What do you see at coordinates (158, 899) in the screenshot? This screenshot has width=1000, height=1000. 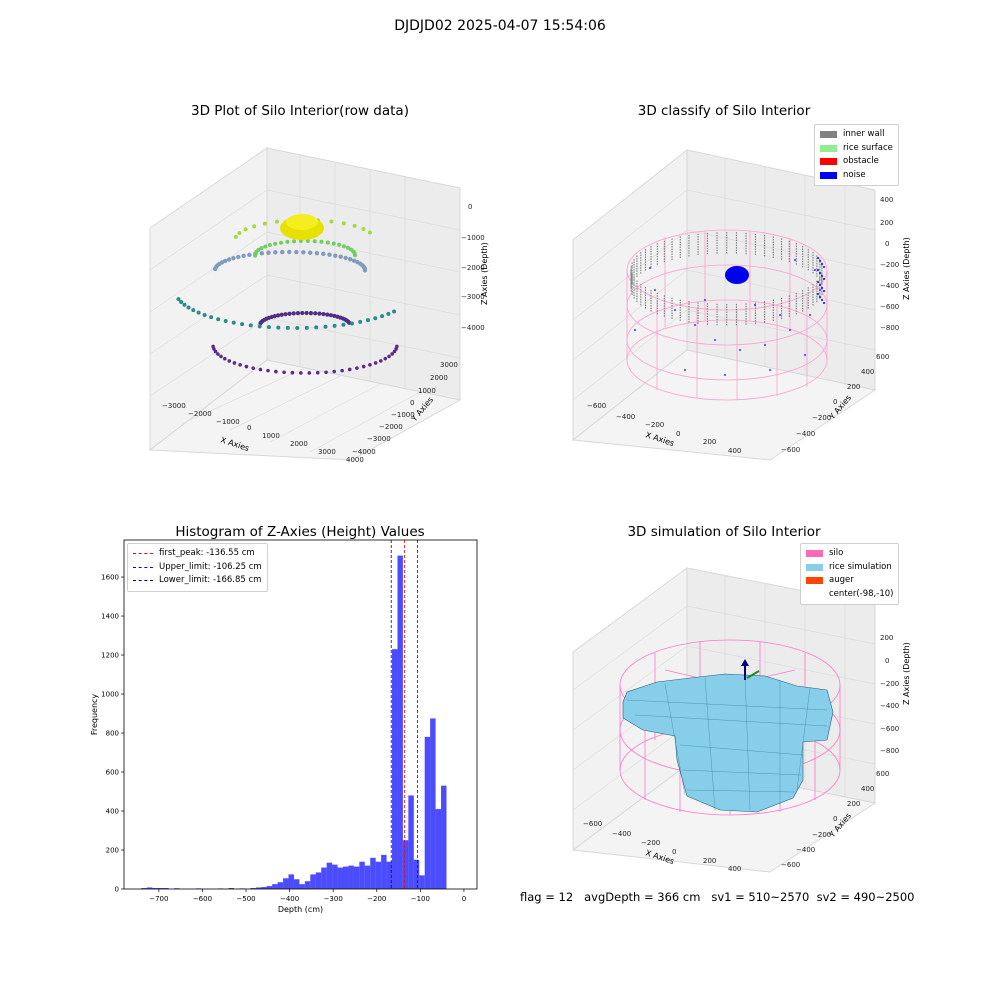 I see `histogram-xtick-label: −700` at bounding box center [158, 899].